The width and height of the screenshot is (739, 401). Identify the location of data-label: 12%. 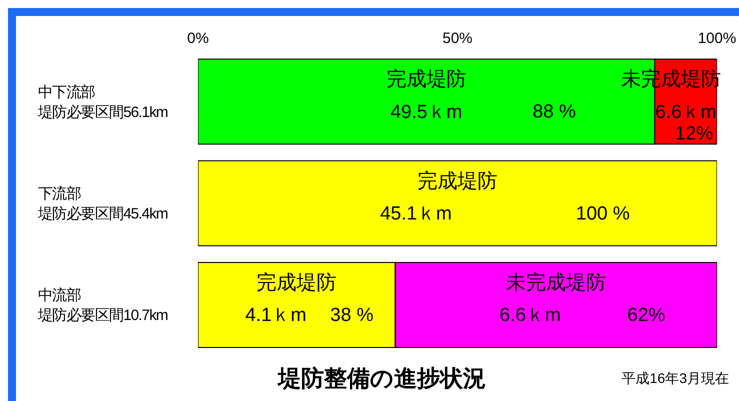
(694, 134).